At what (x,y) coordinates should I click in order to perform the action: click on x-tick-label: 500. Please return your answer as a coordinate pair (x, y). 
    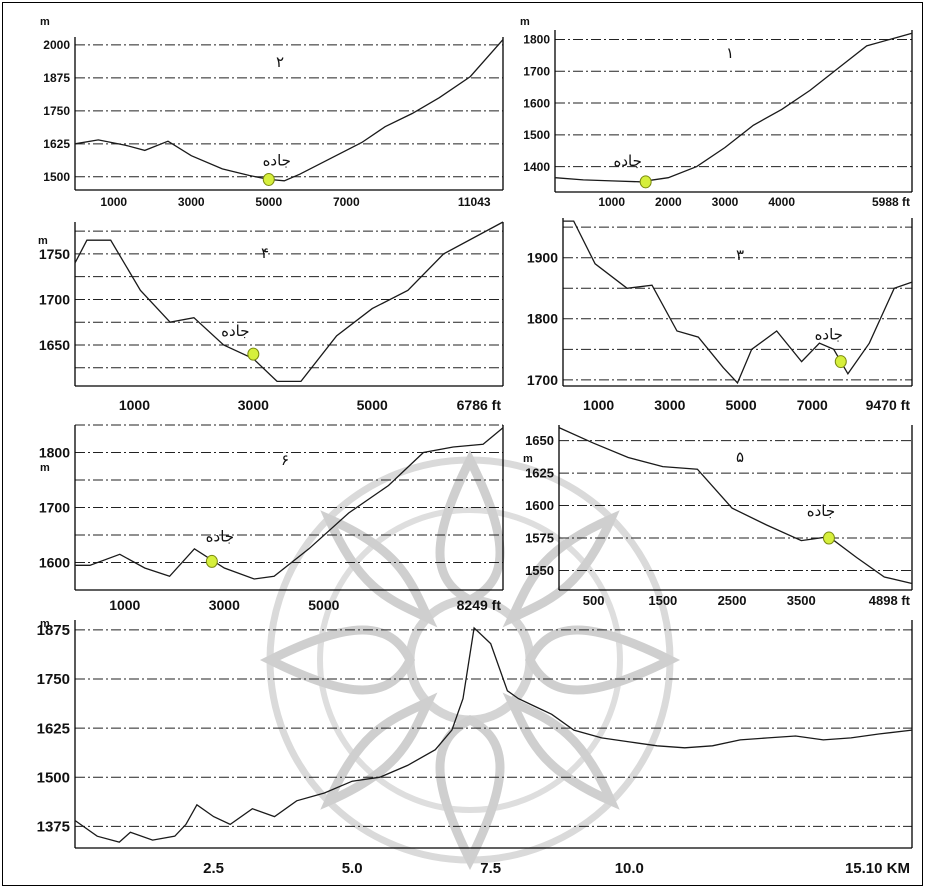
    Looking at the image, I should click on (594, 600).